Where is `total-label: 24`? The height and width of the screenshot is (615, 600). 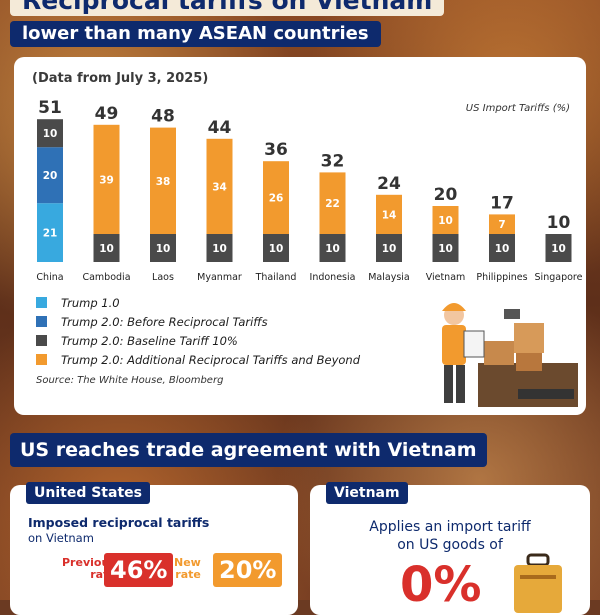
total-label: 24 is located at coordinates (389, 184).